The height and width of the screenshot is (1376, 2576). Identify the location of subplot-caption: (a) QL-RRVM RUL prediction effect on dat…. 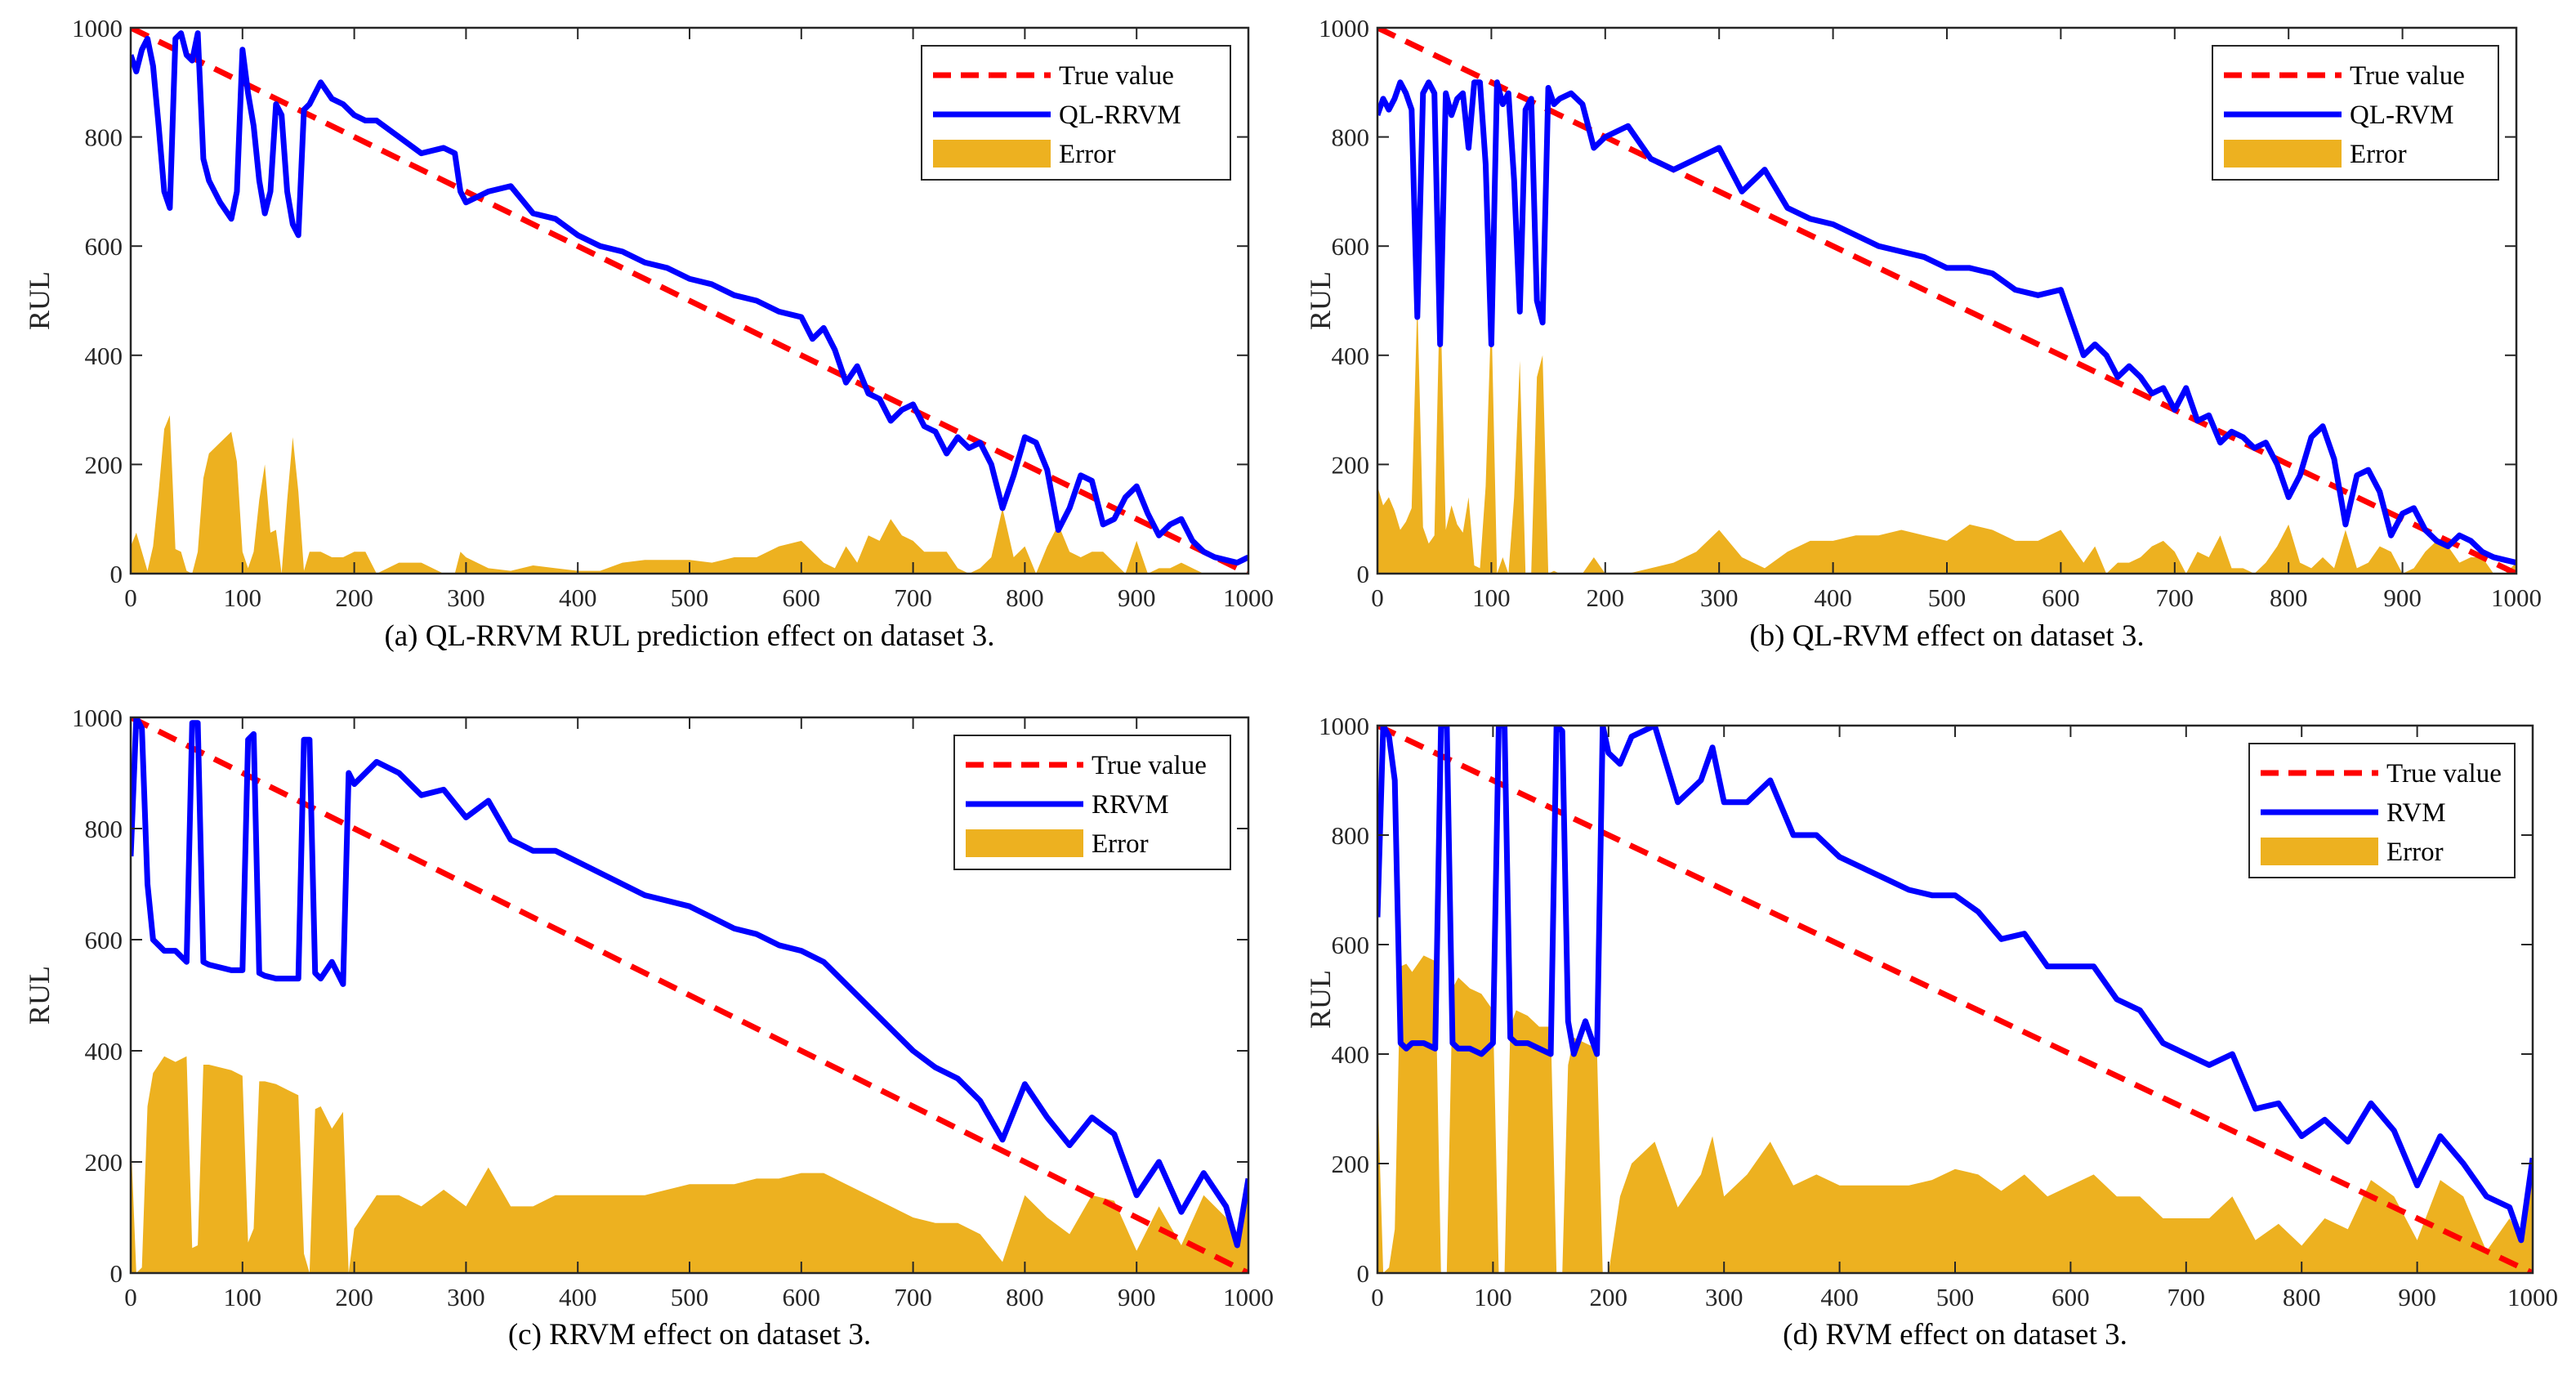
(689, 636).